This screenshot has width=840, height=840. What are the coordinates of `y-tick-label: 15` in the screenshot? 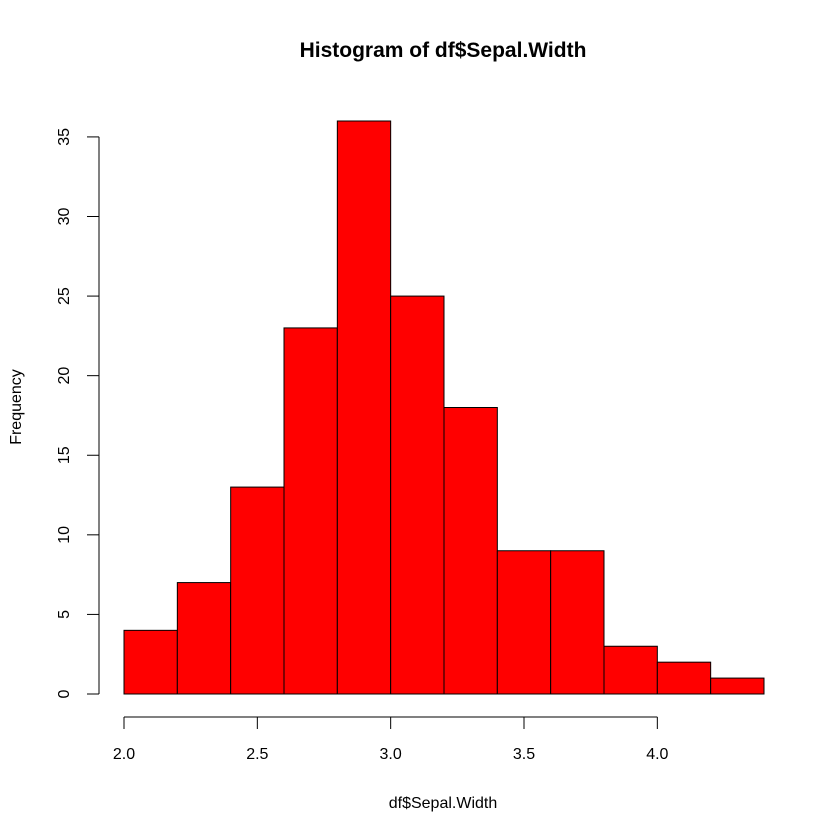 It's located at (64, 455).